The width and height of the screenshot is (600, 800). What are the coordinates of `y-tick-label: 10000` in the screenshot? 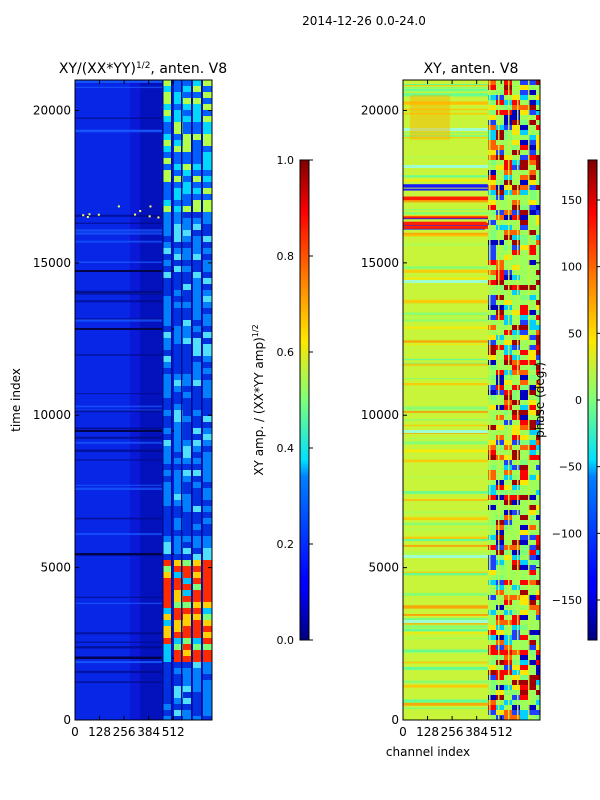 It's located at (380, 415).